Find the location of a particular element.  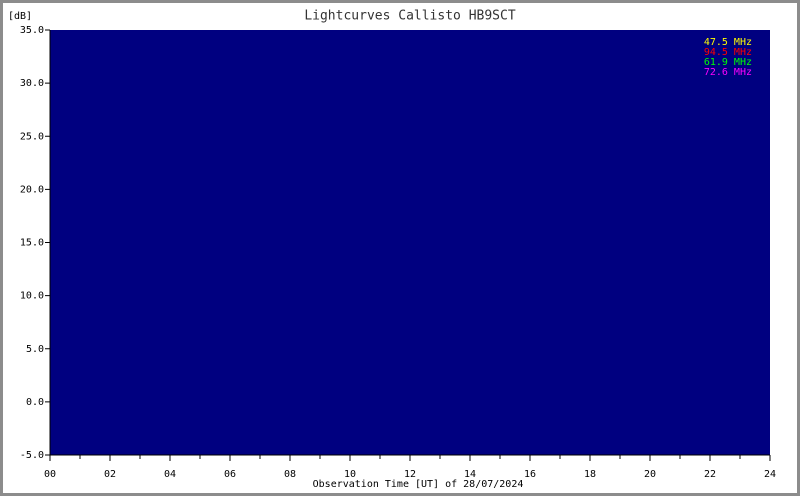

x-tick-label: 20 is located at coordinates (650, 474).